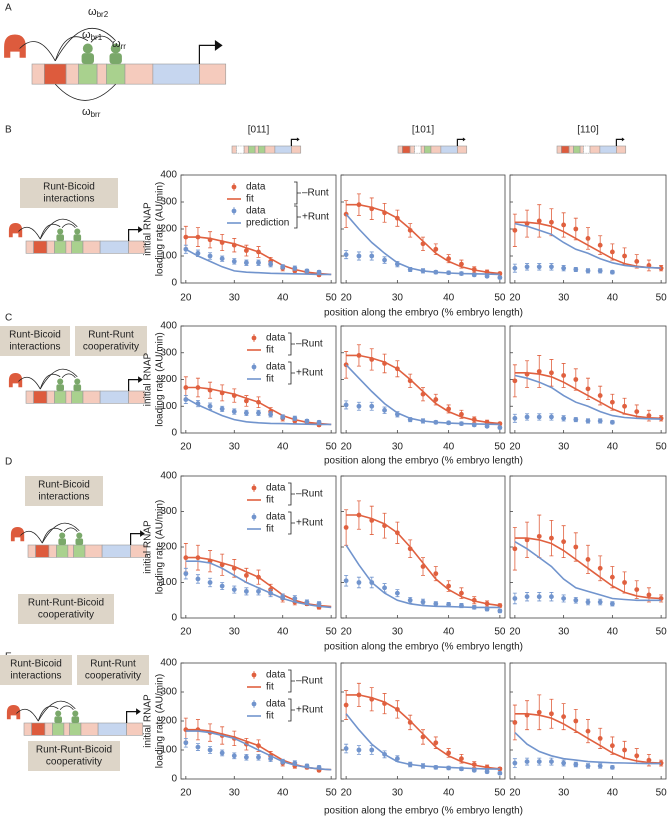 The height and width of the screenshot is (818, 668). What do you see at coordinates (8, 130) in the screenshot?
I see `panel-label: B` at bounding box center [8, 130].